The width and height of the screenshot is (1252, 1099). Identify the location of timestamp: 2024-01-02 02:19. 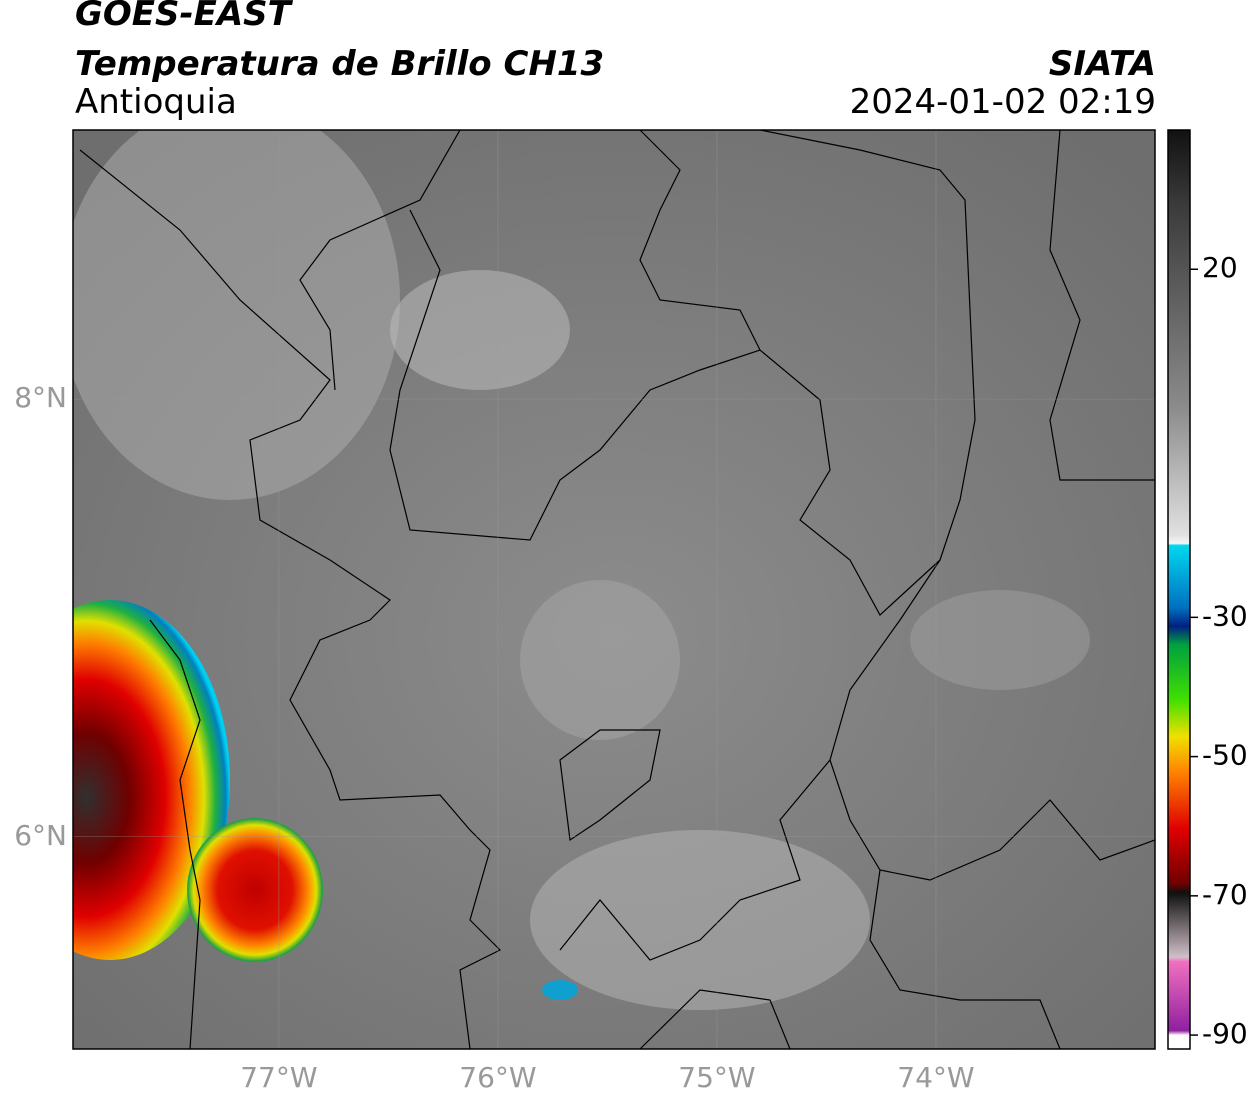
(1002, 102).